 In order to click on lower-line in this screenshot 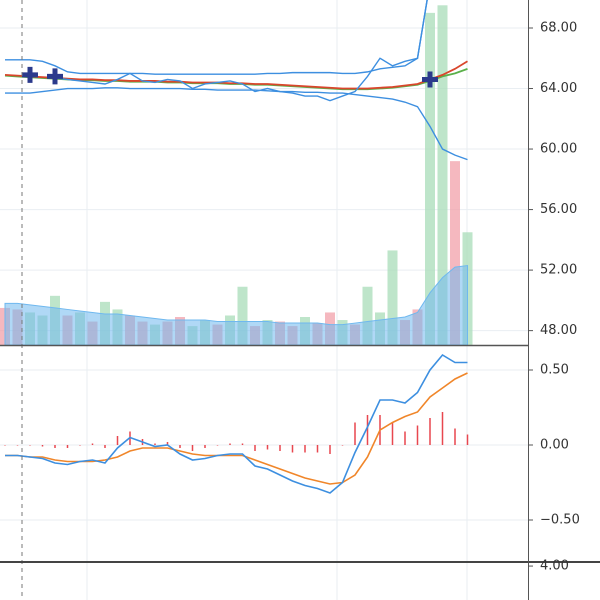, I will do `click(236, 124)`.